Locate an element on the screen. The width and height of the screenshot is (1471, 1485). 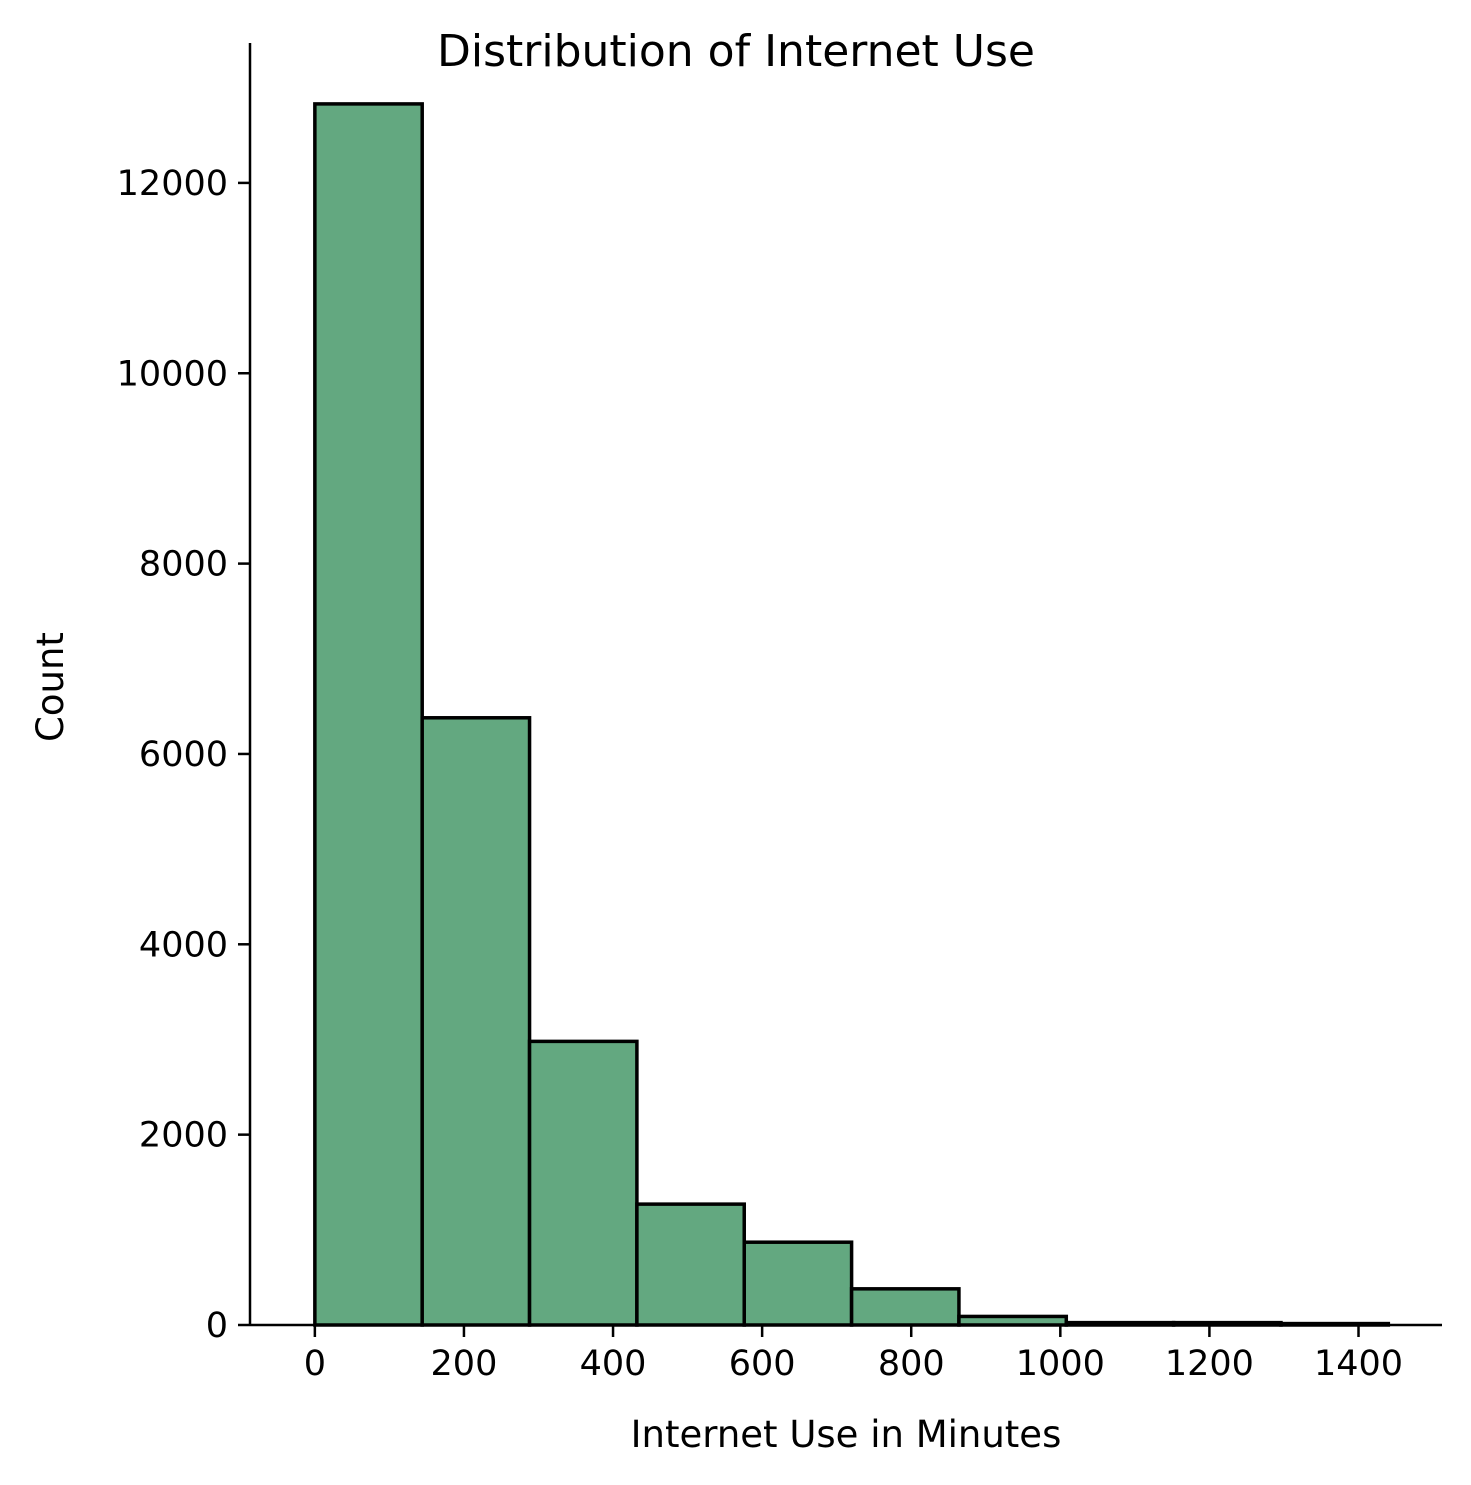
x-axis-label: Internet Use in Minutes is located at coordinates (846, 1434).